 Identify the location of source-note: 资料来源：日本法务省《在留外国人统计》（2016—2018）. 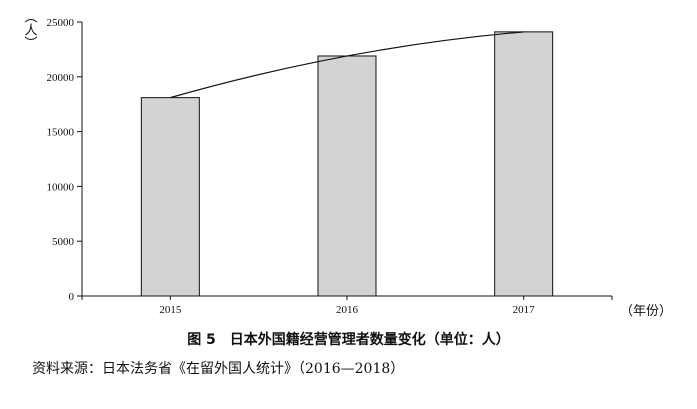
(218, 369).